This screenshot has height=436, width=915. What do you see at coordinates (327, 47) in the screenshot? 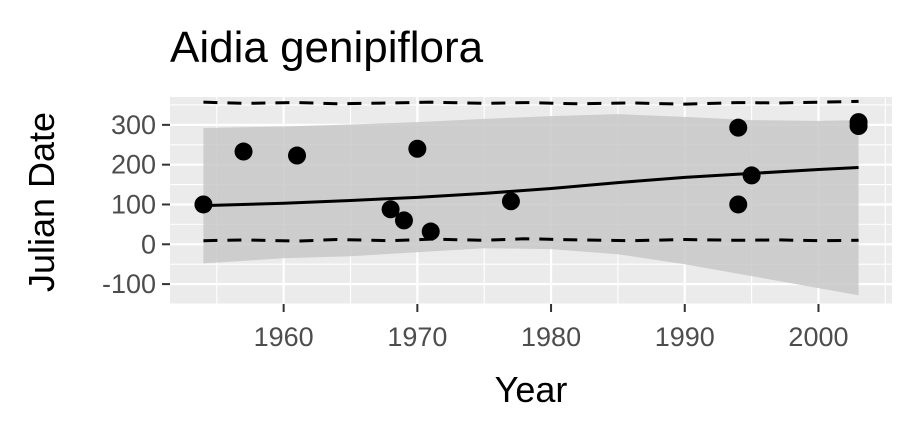
I see `chart-title: Aidia genipiflora` at bounding box center [327, 47].